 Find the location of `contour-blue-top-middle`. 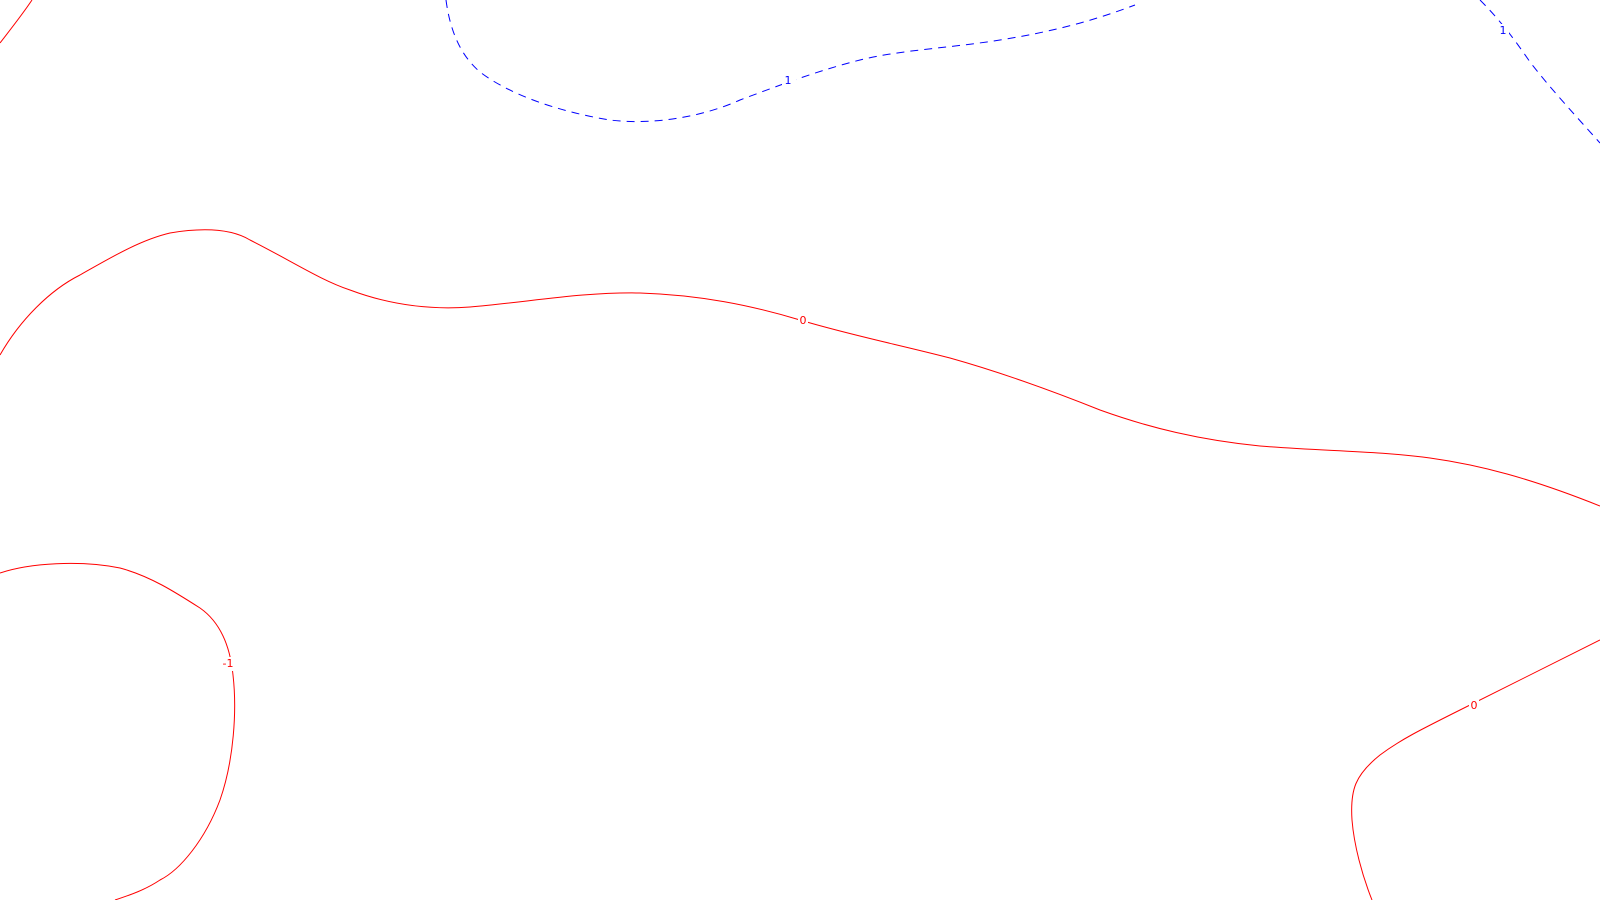

contour-blue-top-middle is located at coordinates (790, 61).